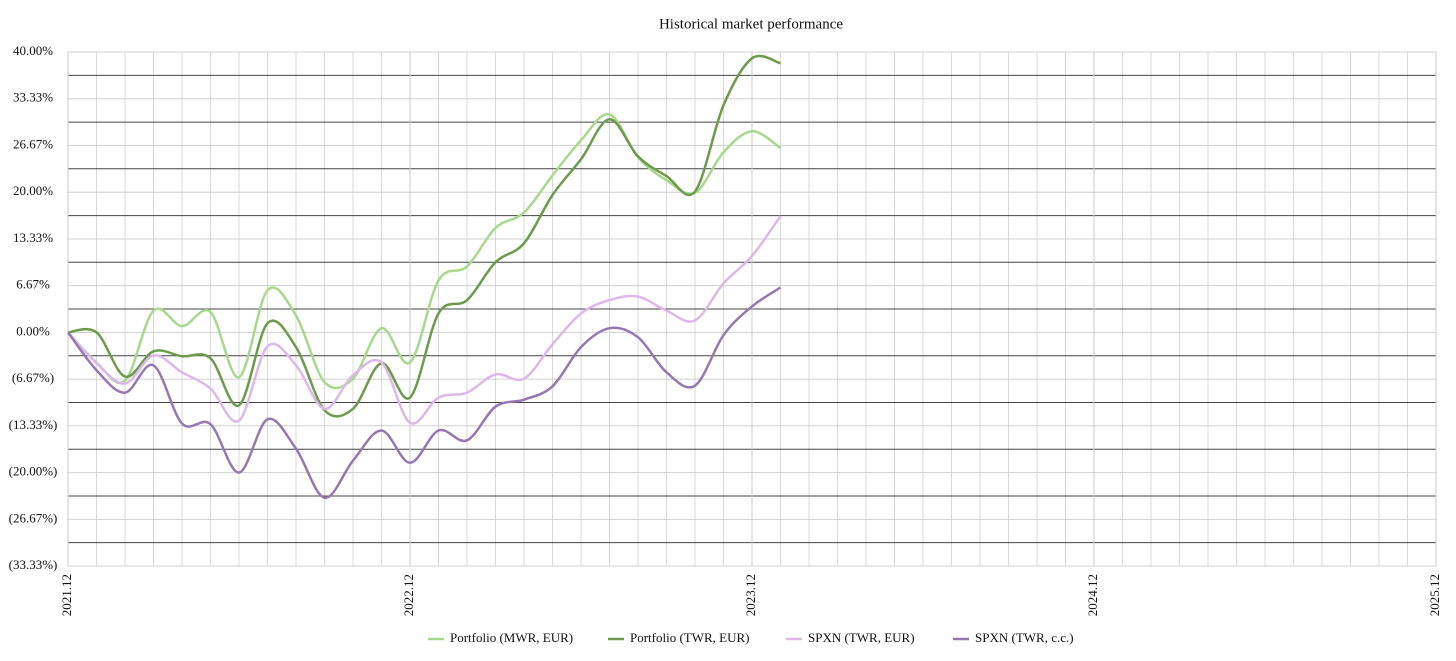 The image size is (1456, 661). Describe the element at coordinates (33, 237) in the screenshot. I see `y-tick-label: 13.33%` at that location.